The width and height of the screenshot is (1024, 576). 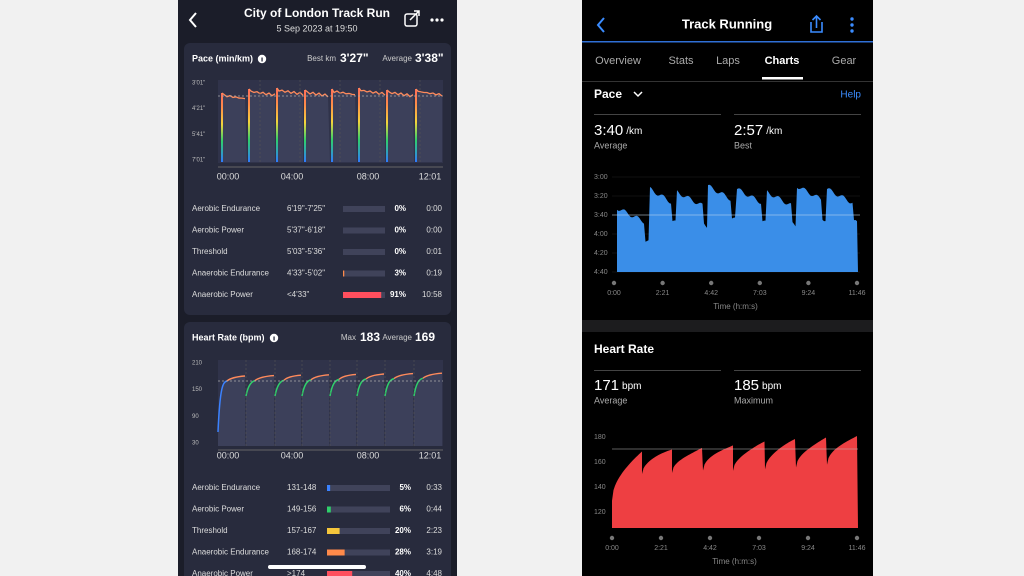 I want to click on y-tick-label: 3:20, so click(x=601, y=196).